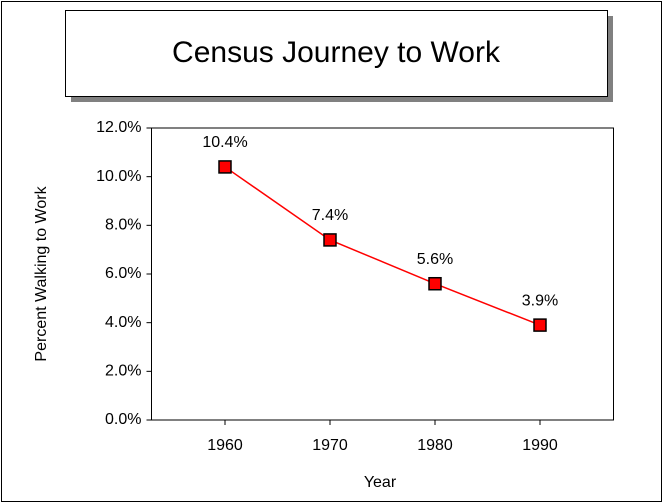 The height and width of the screenshot is (504, 664). Describe the element at coordinates (123, 419) in the screenshot. I see `y-tick-label: 0.0%` at that location.